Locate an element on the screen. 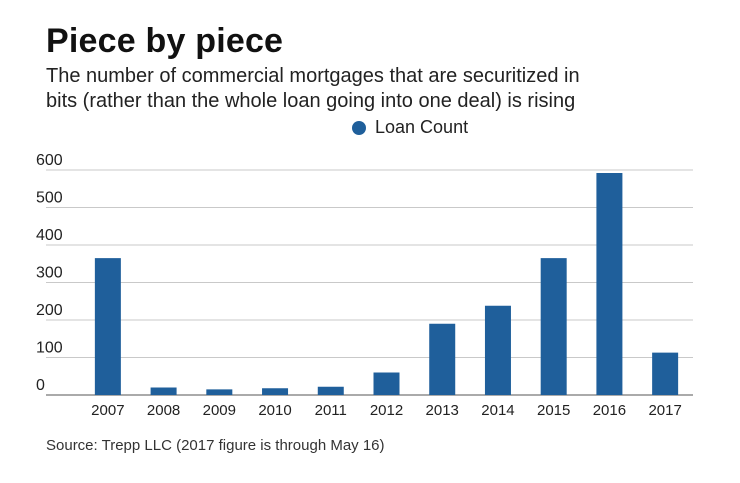  chart-legend: Loan Count is located at coordinates (410, 127).